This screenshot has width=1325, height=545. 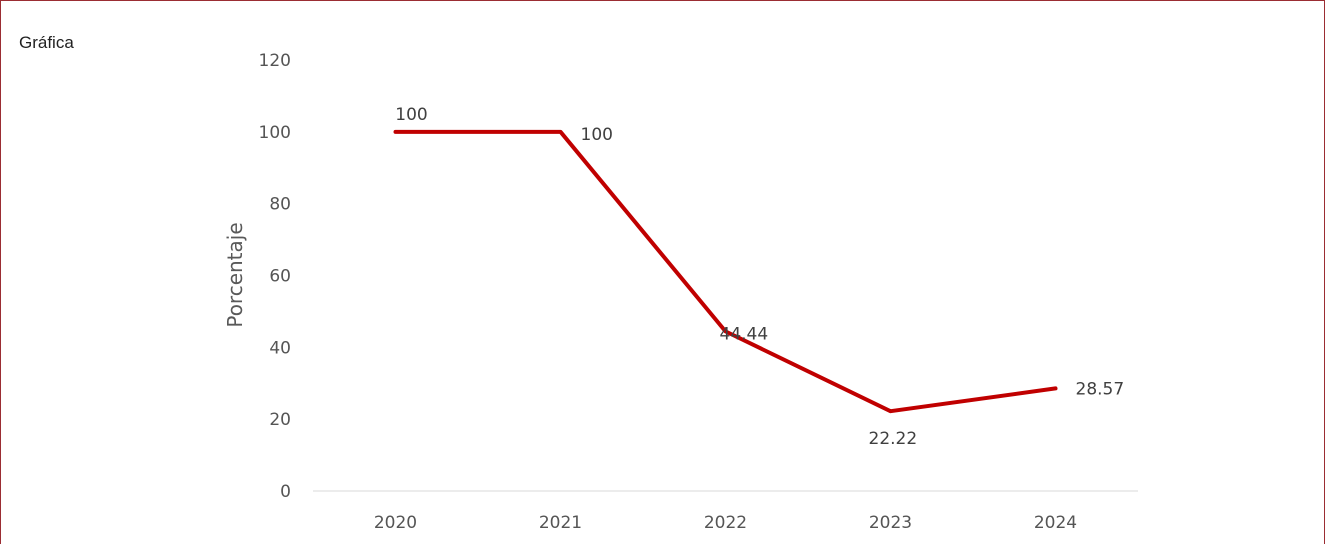 I want to click on x-tick-label: 2022, so click(x=725, y=523).